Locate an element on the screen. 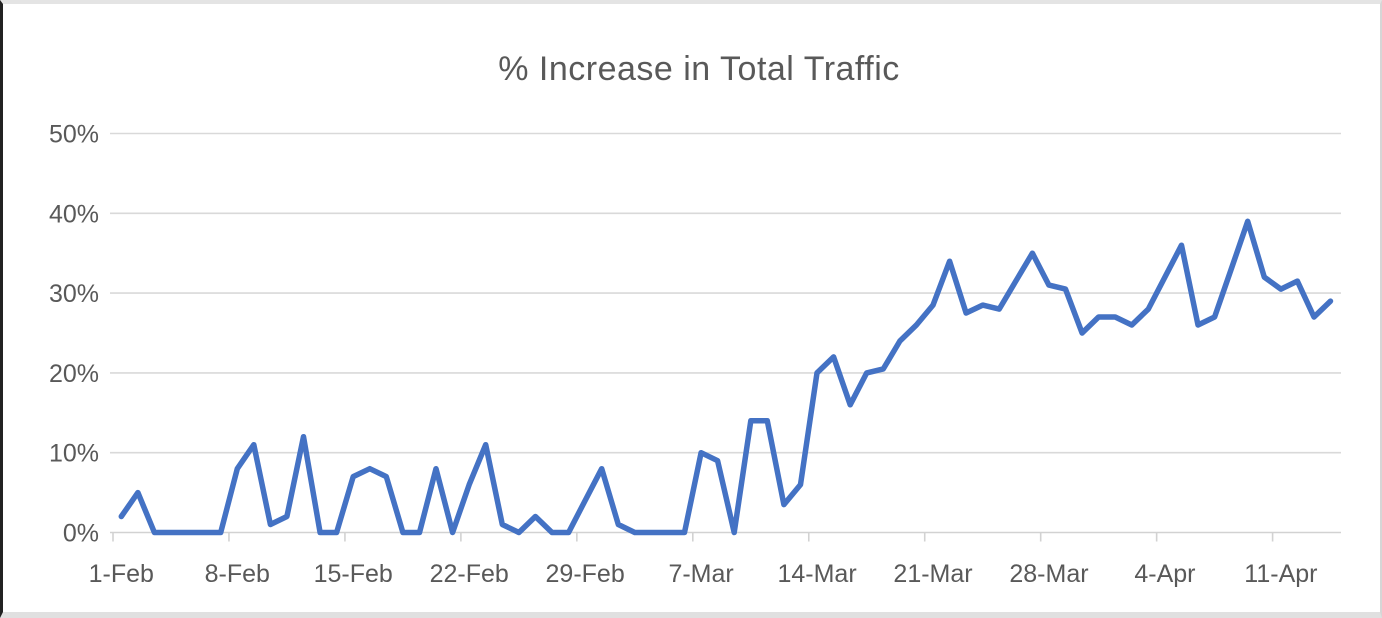  x-axis-tick-label: 1-Feb is located at coordinates (121, 574).